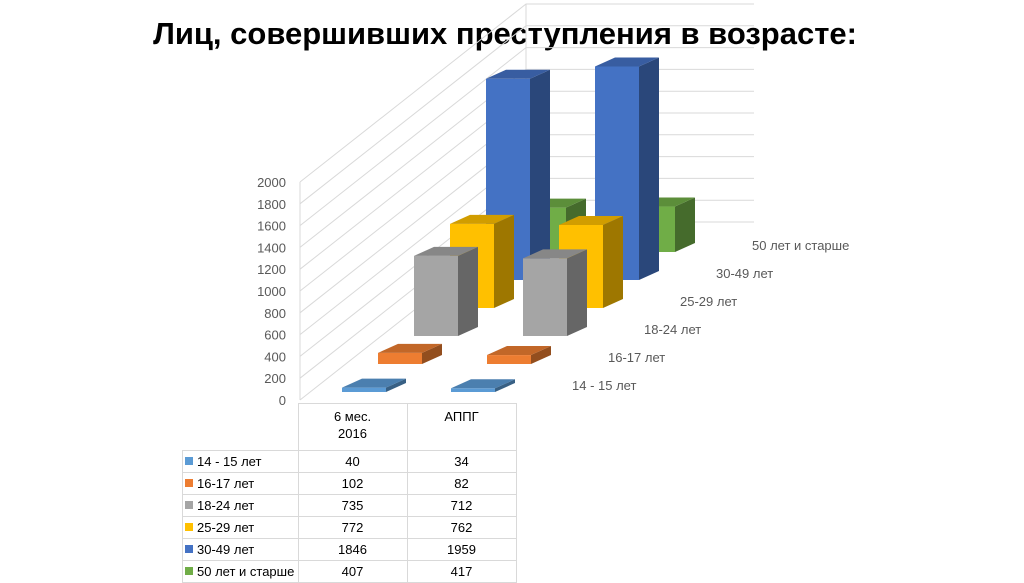 The height and width of the screenshot is (583, 1024). What do you see at coordinates (275, 356) in the screenshot?
I see `y-tick-label: 400` at bounding box center [275, 356].